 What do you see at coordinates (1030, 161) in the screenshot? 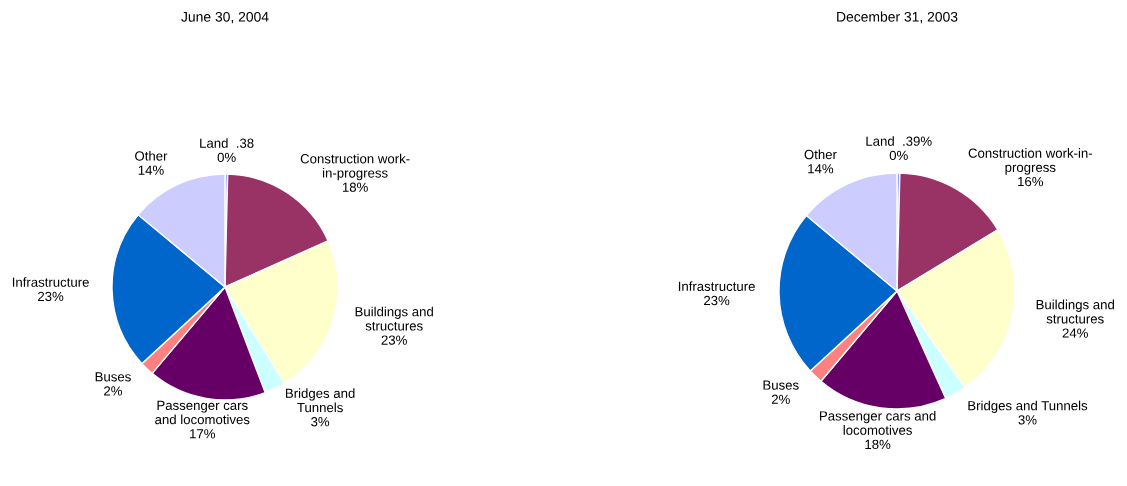
I see `slice-label: Construction work-in- progress` at bounding box center [1030, 161].